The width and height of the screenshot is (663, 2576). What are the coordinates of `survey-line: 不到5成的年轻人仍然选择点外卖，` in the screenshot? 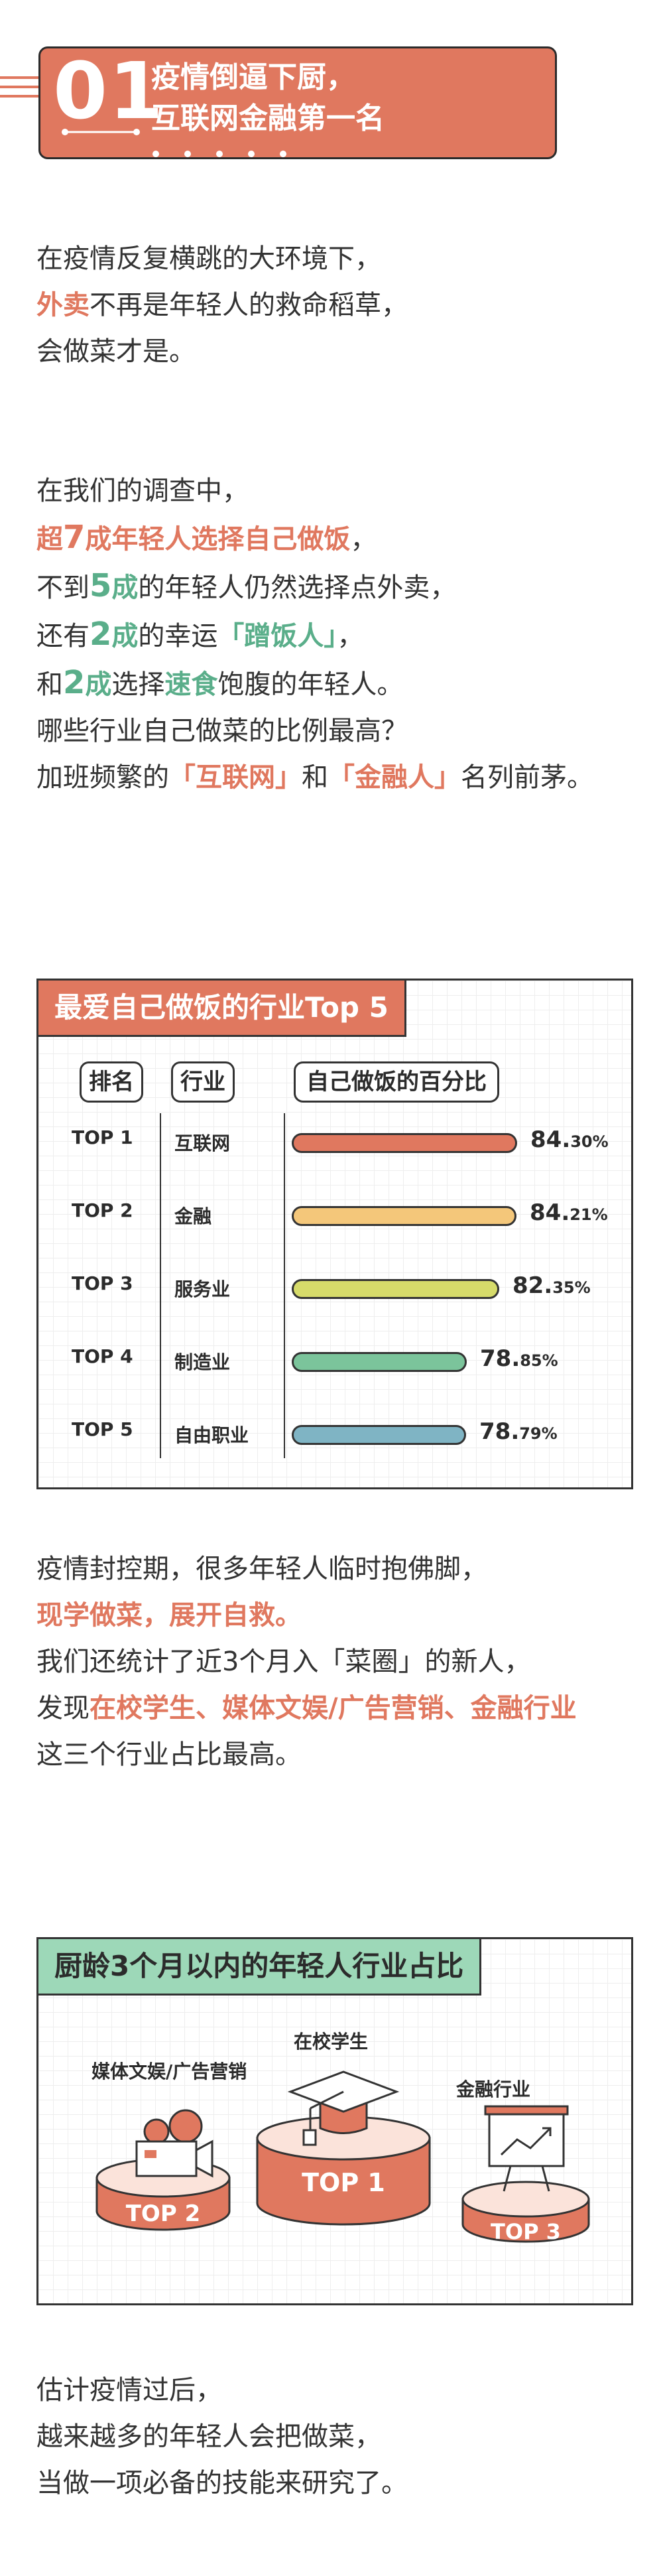 It's located at (314, 587).